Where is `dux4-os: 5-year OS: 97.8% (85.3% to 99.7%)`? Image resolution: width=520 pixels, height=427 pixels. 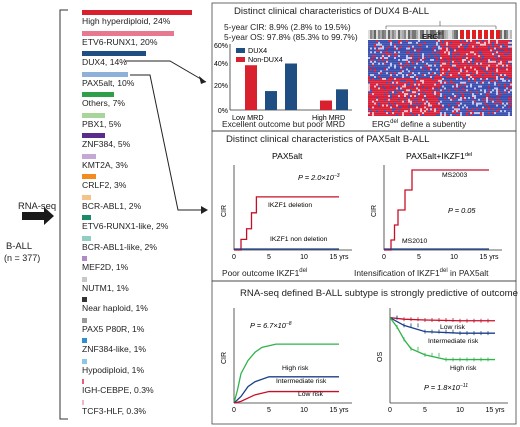 dux4-os: 5-year OS: 97.8% (85.3% to 99.7%) is located at coordinates (291, 37).